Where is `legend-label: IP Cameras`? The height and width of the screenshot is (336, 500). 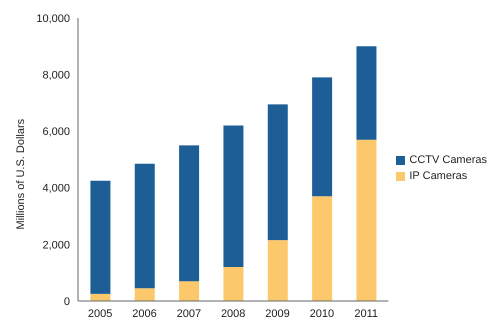 legend-label: IP Cameras is located at coordinates (438, 176).